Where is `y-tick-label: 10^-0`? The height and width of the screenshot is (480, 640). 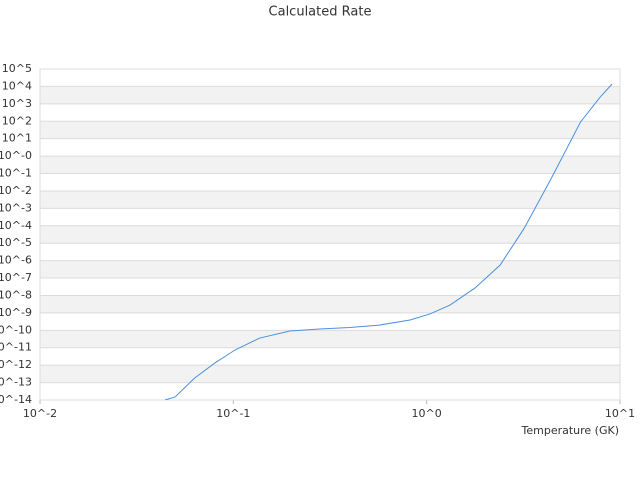 y-tick-label: 10^-0 is located at coordinates (16, 155).